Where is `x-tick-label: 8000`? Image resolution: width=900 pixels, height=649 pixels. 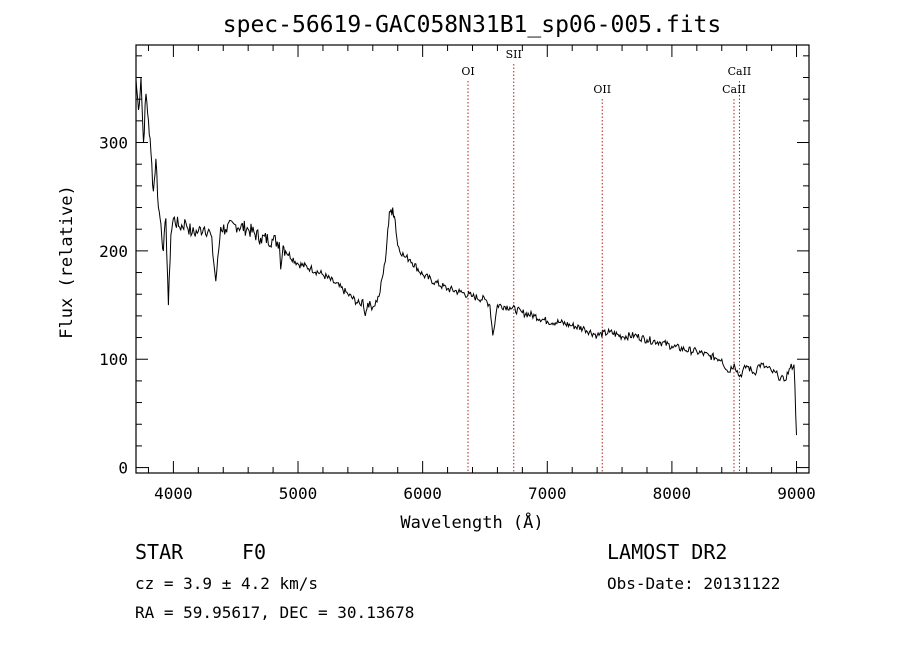 x-tick-label: 8000 is located at coordinates (672, 493).